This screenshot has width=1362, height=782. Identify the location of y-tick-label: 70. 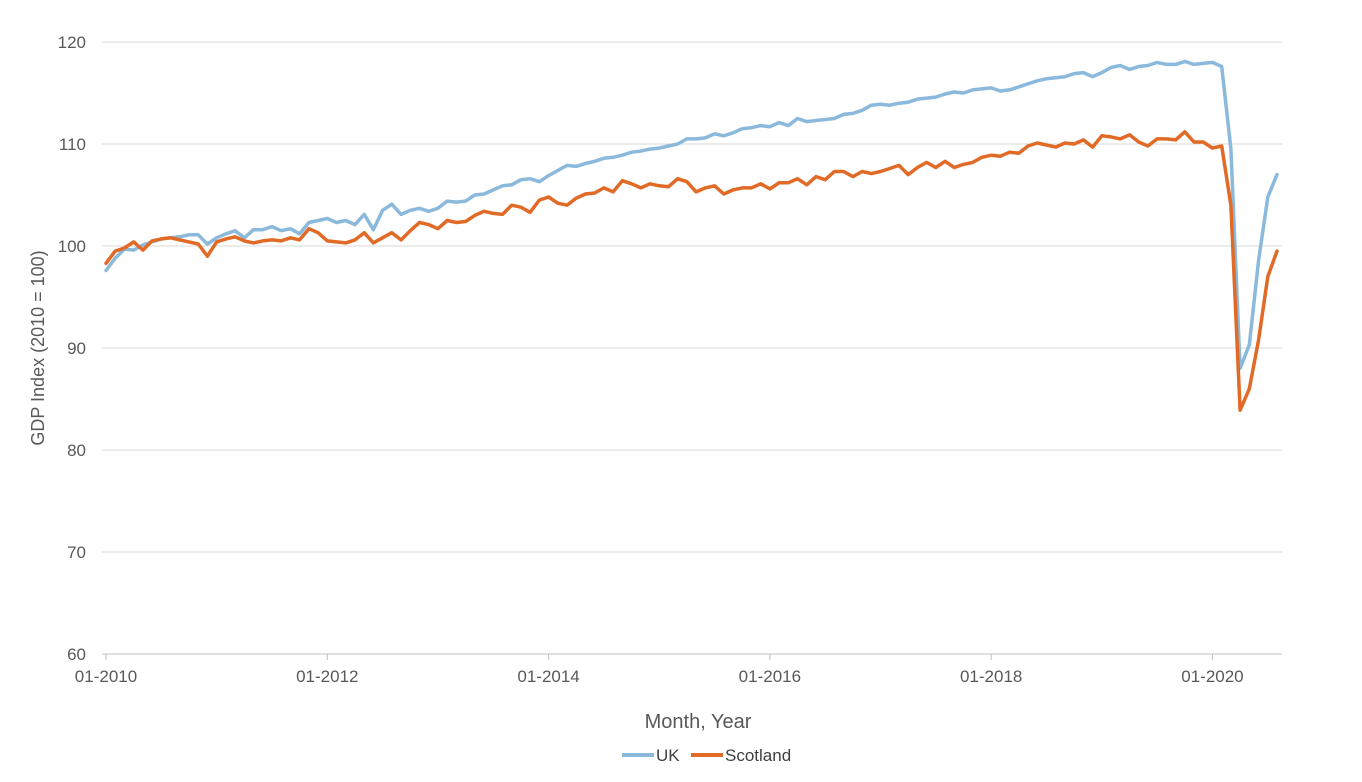
(76, 552).